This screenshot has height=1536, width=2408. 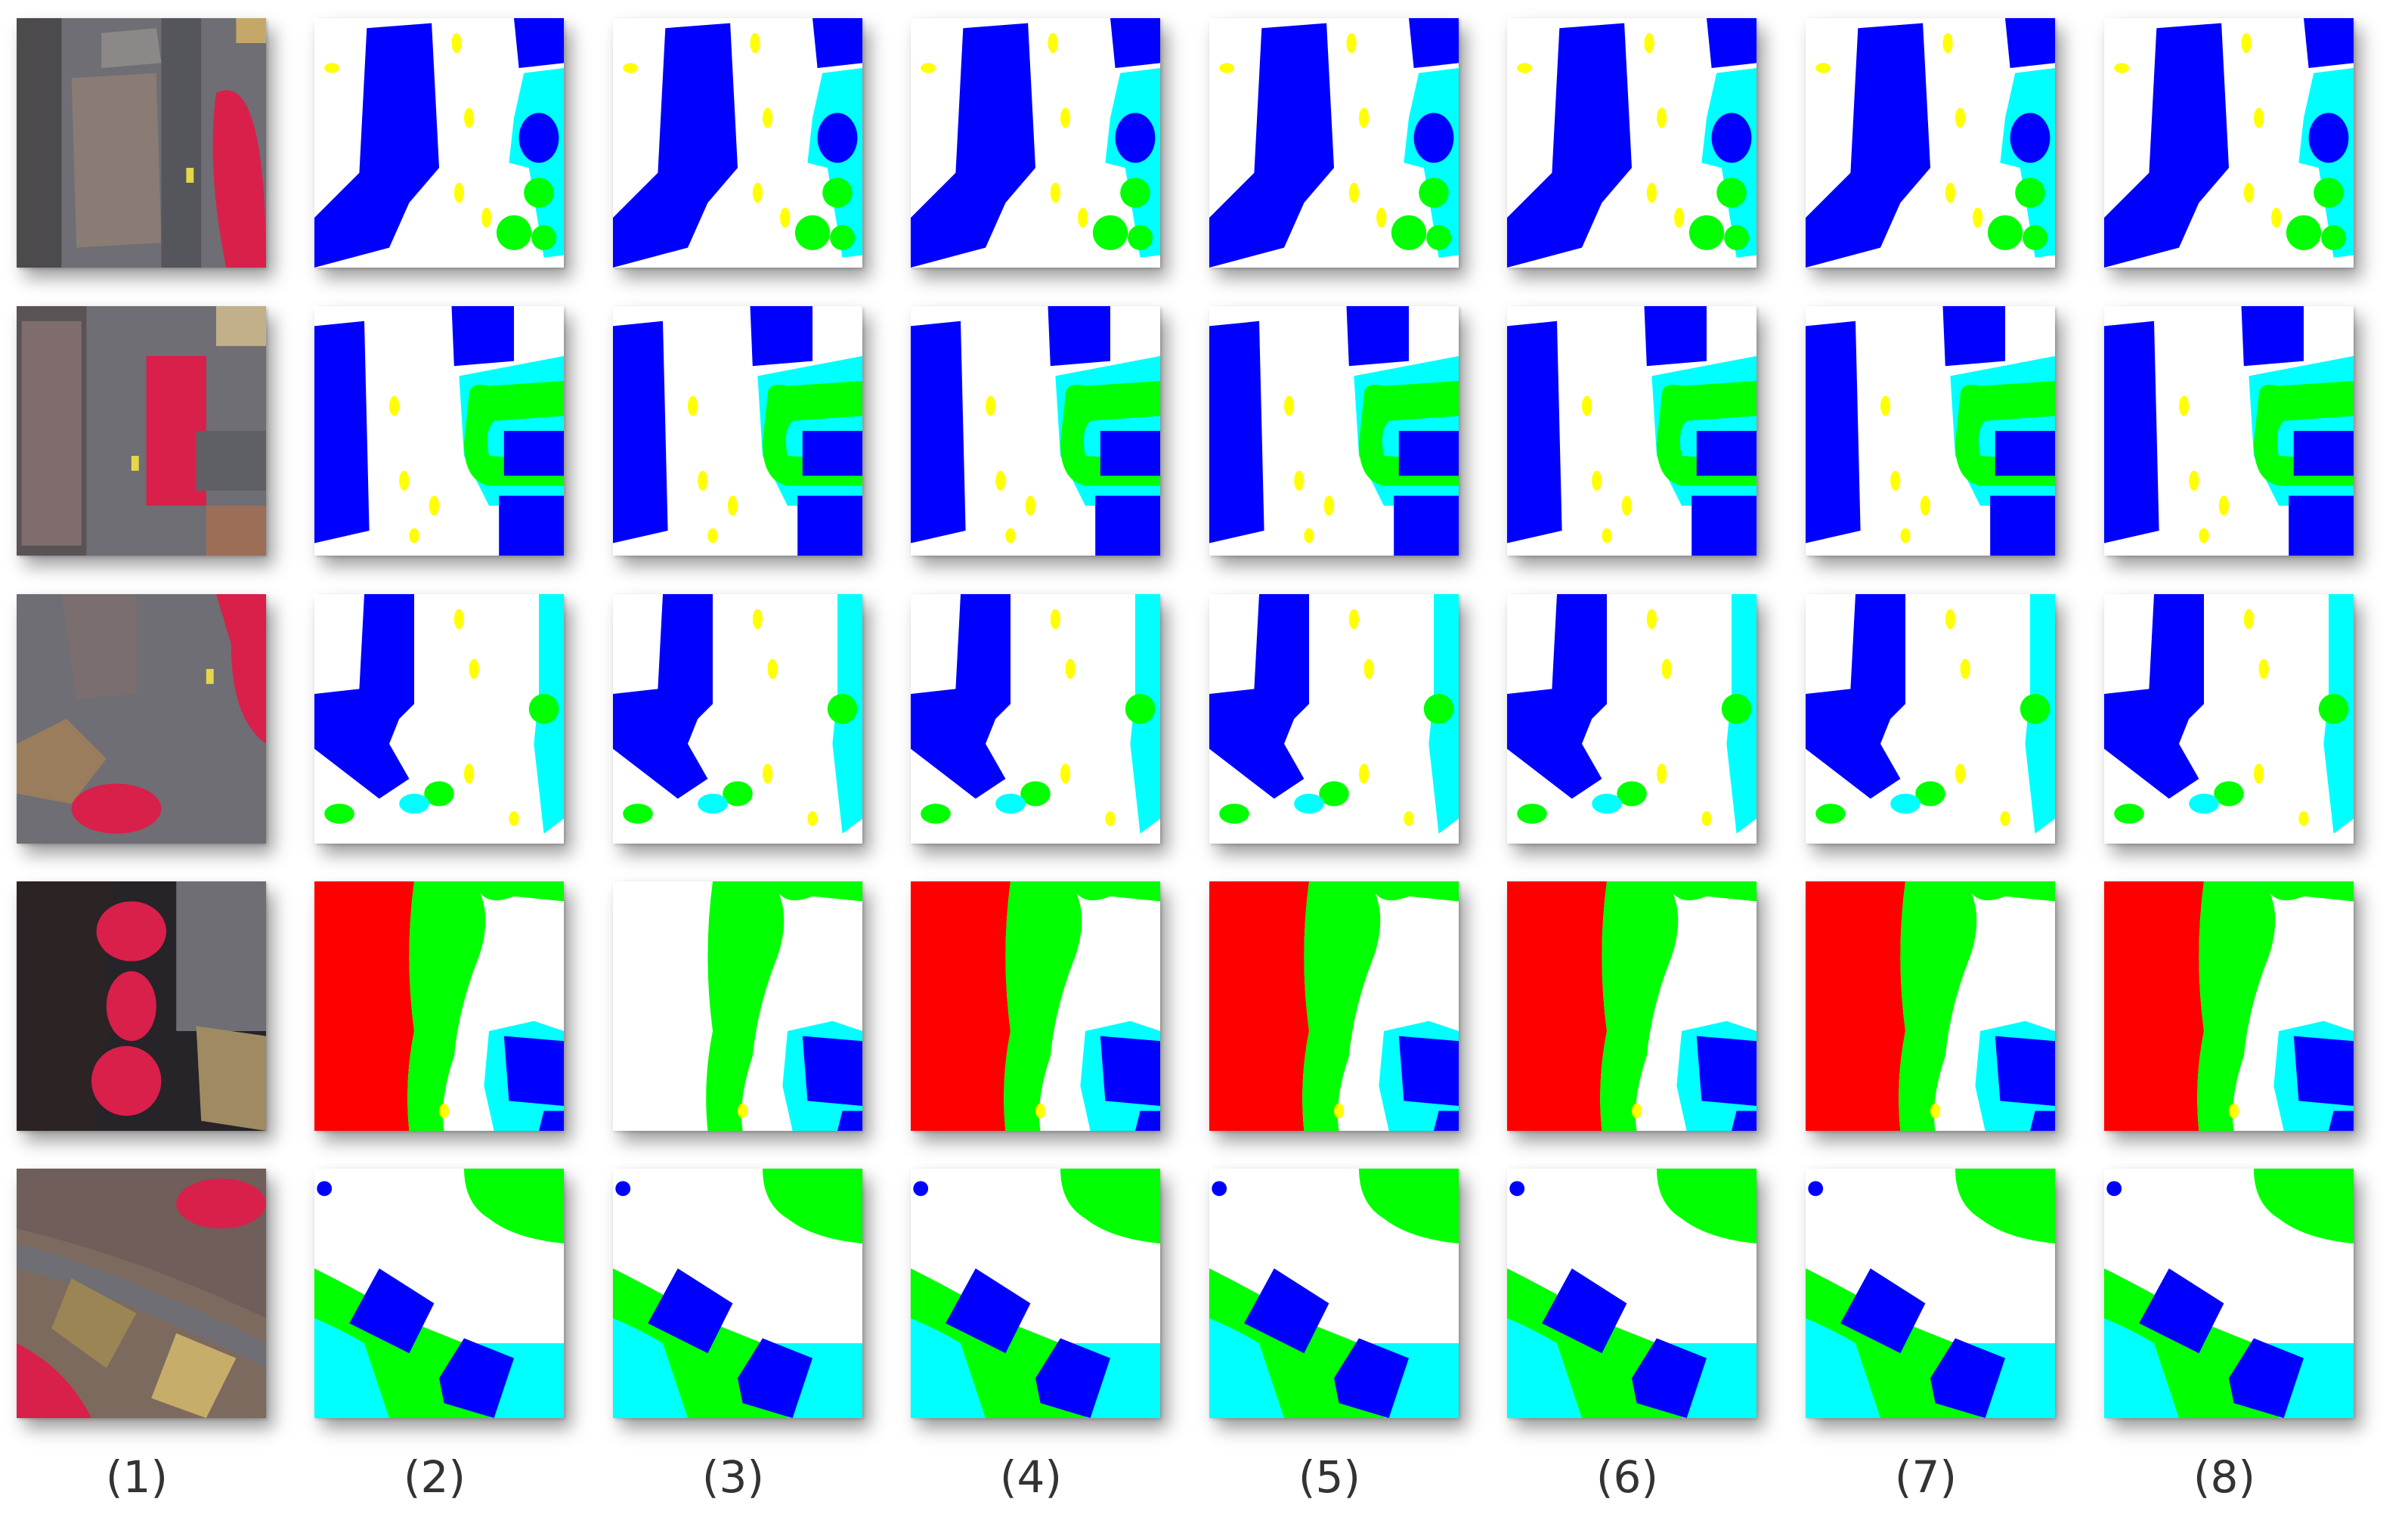 I want to click on column-label-2: (2), so click(x=435, y=1477).